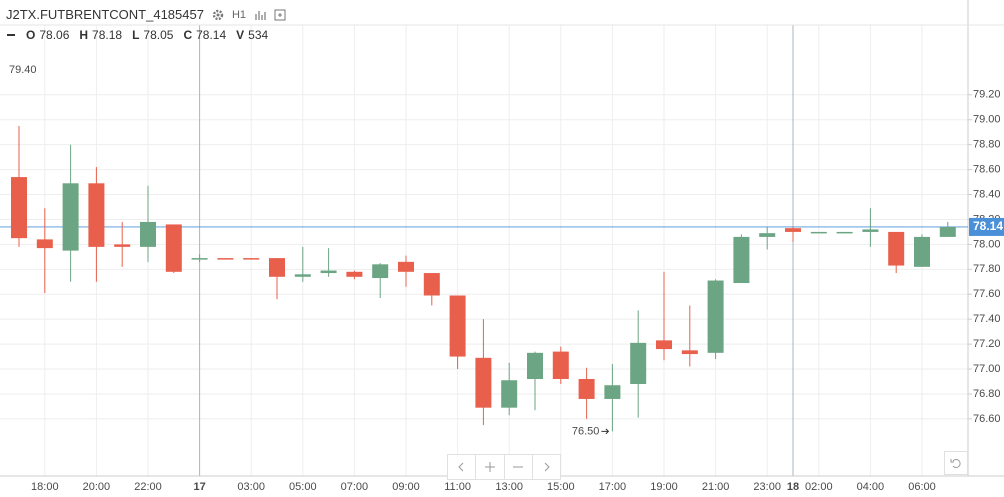 The height and width of the screenshot is (497, 1004). What do you see at coordinates (987, 294) in the screenshot?
I see `y-tick-label: 77.60` at bounding box center [987, 294].